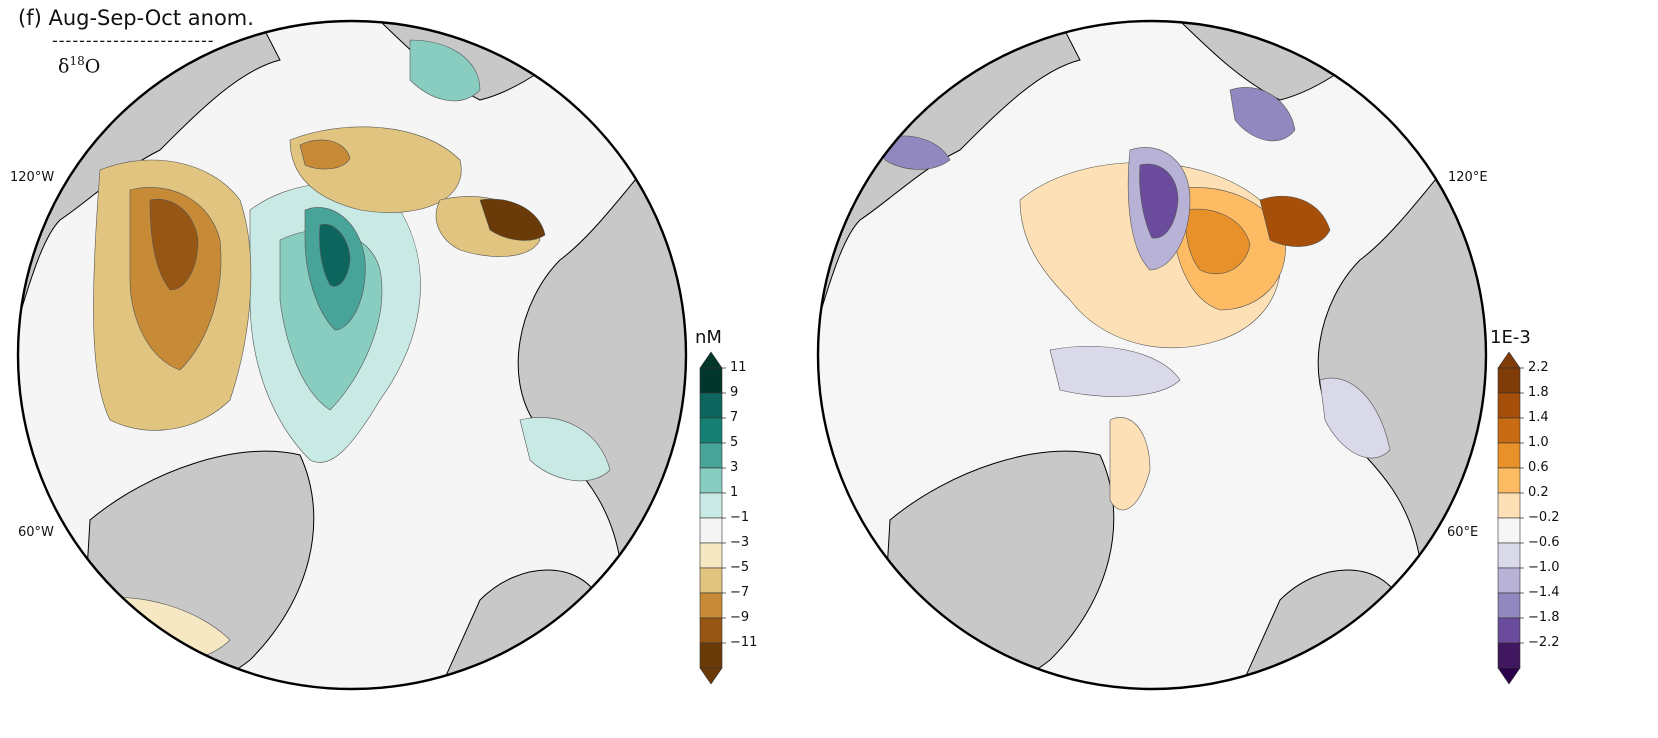 The height and width of the screenshot is (738, 1658). I want to click on left-colorbar-unit: nM, so click(708, 337).